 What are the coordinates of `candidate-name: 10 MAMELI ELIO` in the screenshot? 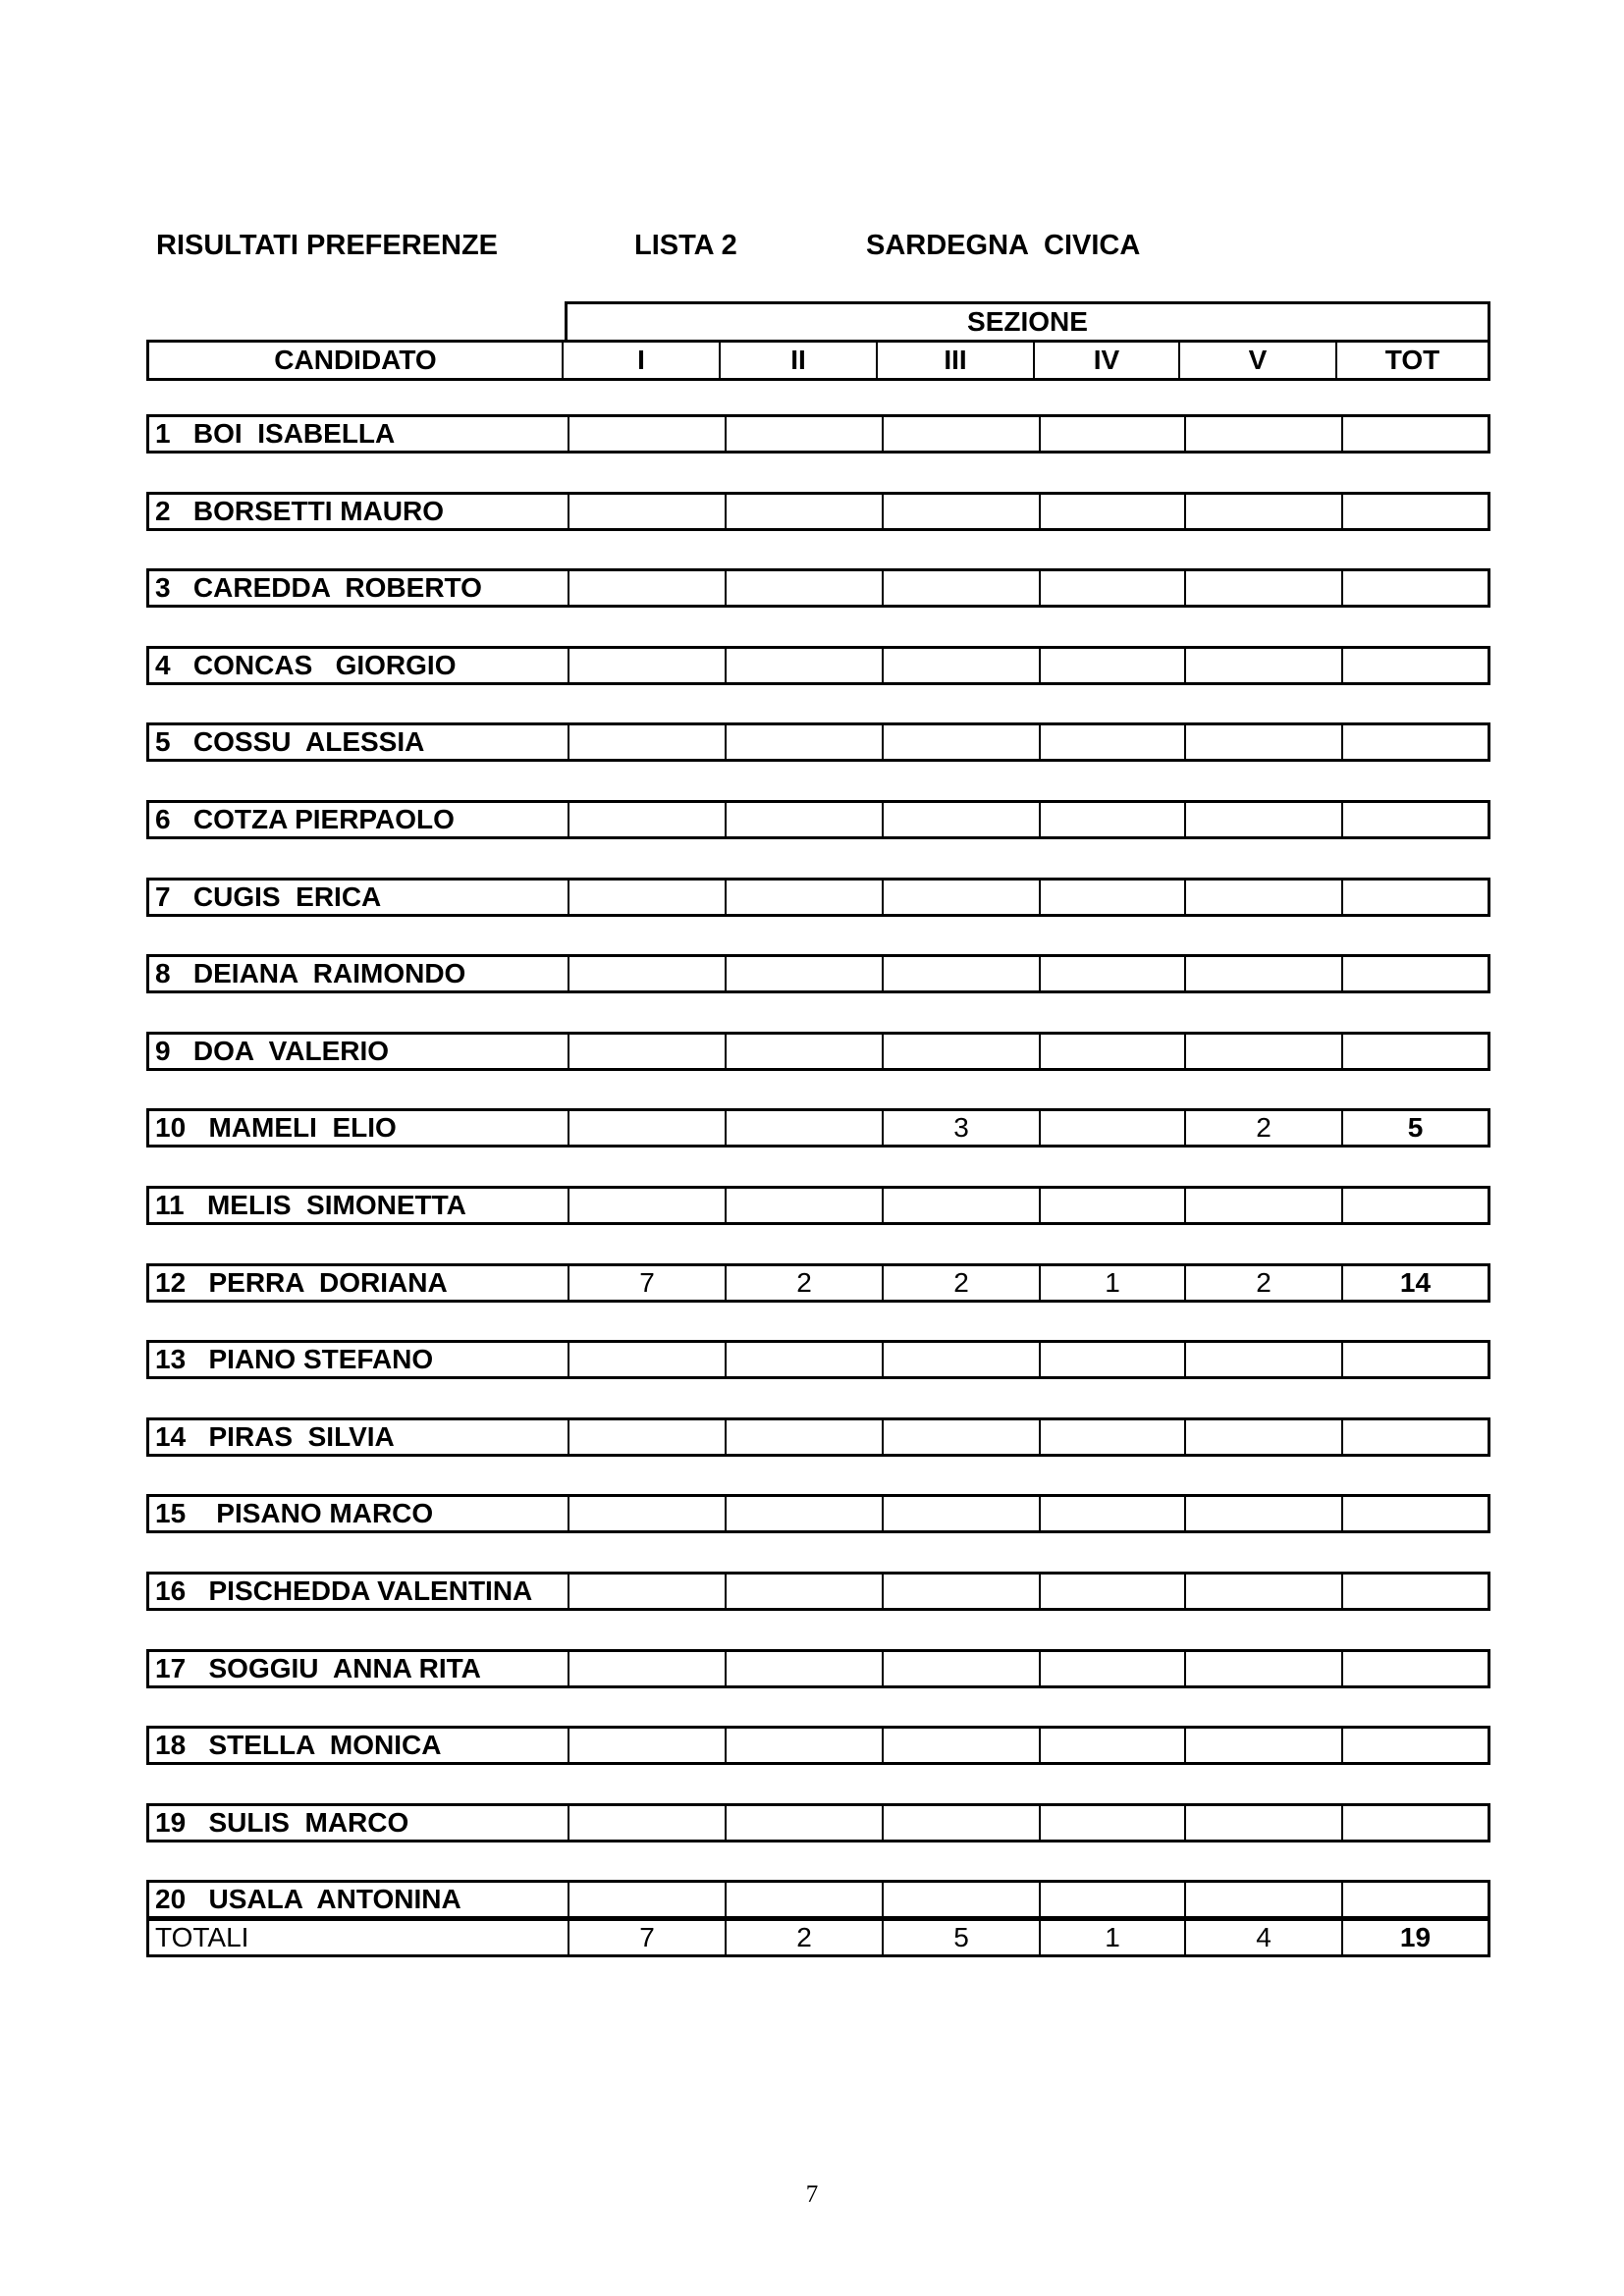 It's located at (276, 1128).